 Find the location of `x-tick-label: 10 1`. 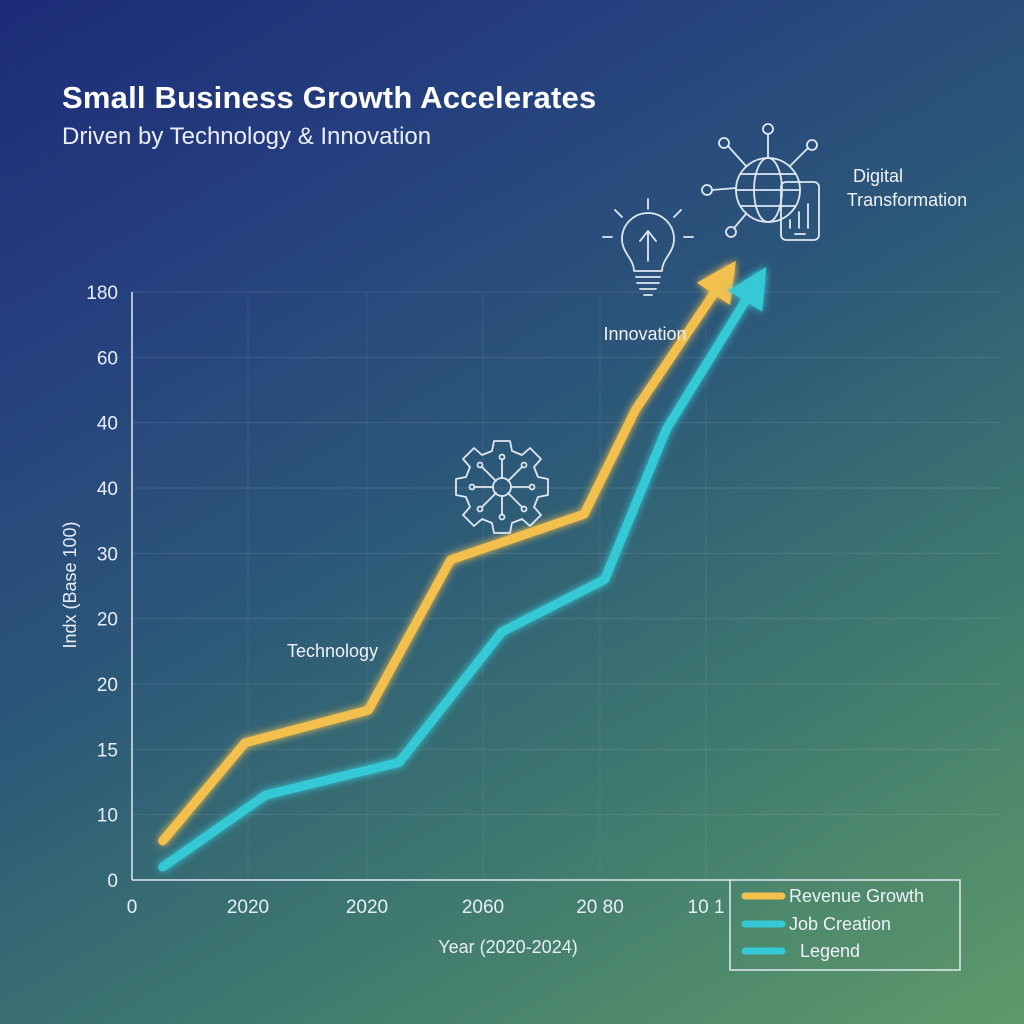

x-tick-label: 10 1 is located at coordinates (706, 907).